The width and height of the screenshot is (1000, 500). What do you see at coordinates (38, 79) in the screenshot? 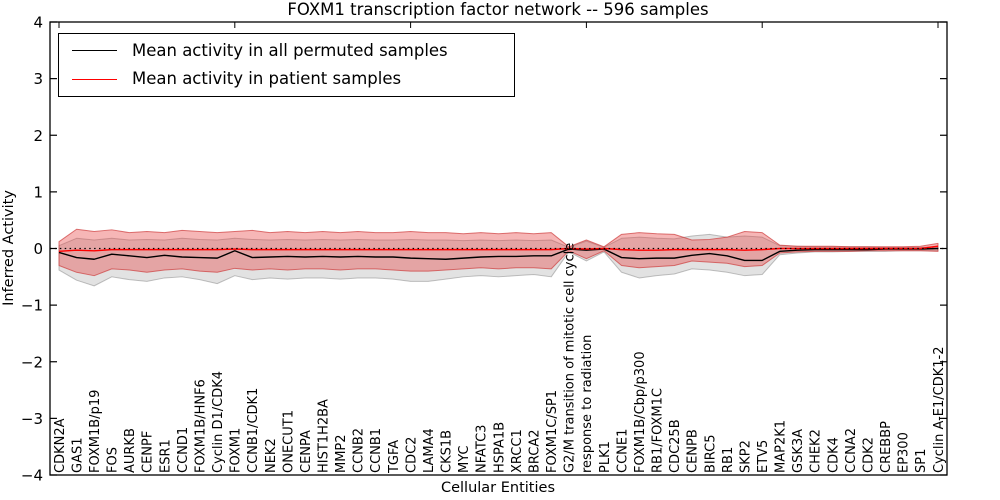
I see `y-tick-label: 3` at bounding box center [38, 79].